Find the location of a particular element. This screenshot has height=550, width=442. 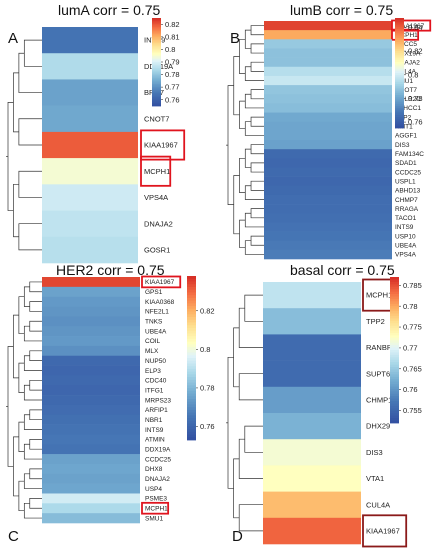

gene-label-elp3: ELP3 is located at coordinates (153, 371).